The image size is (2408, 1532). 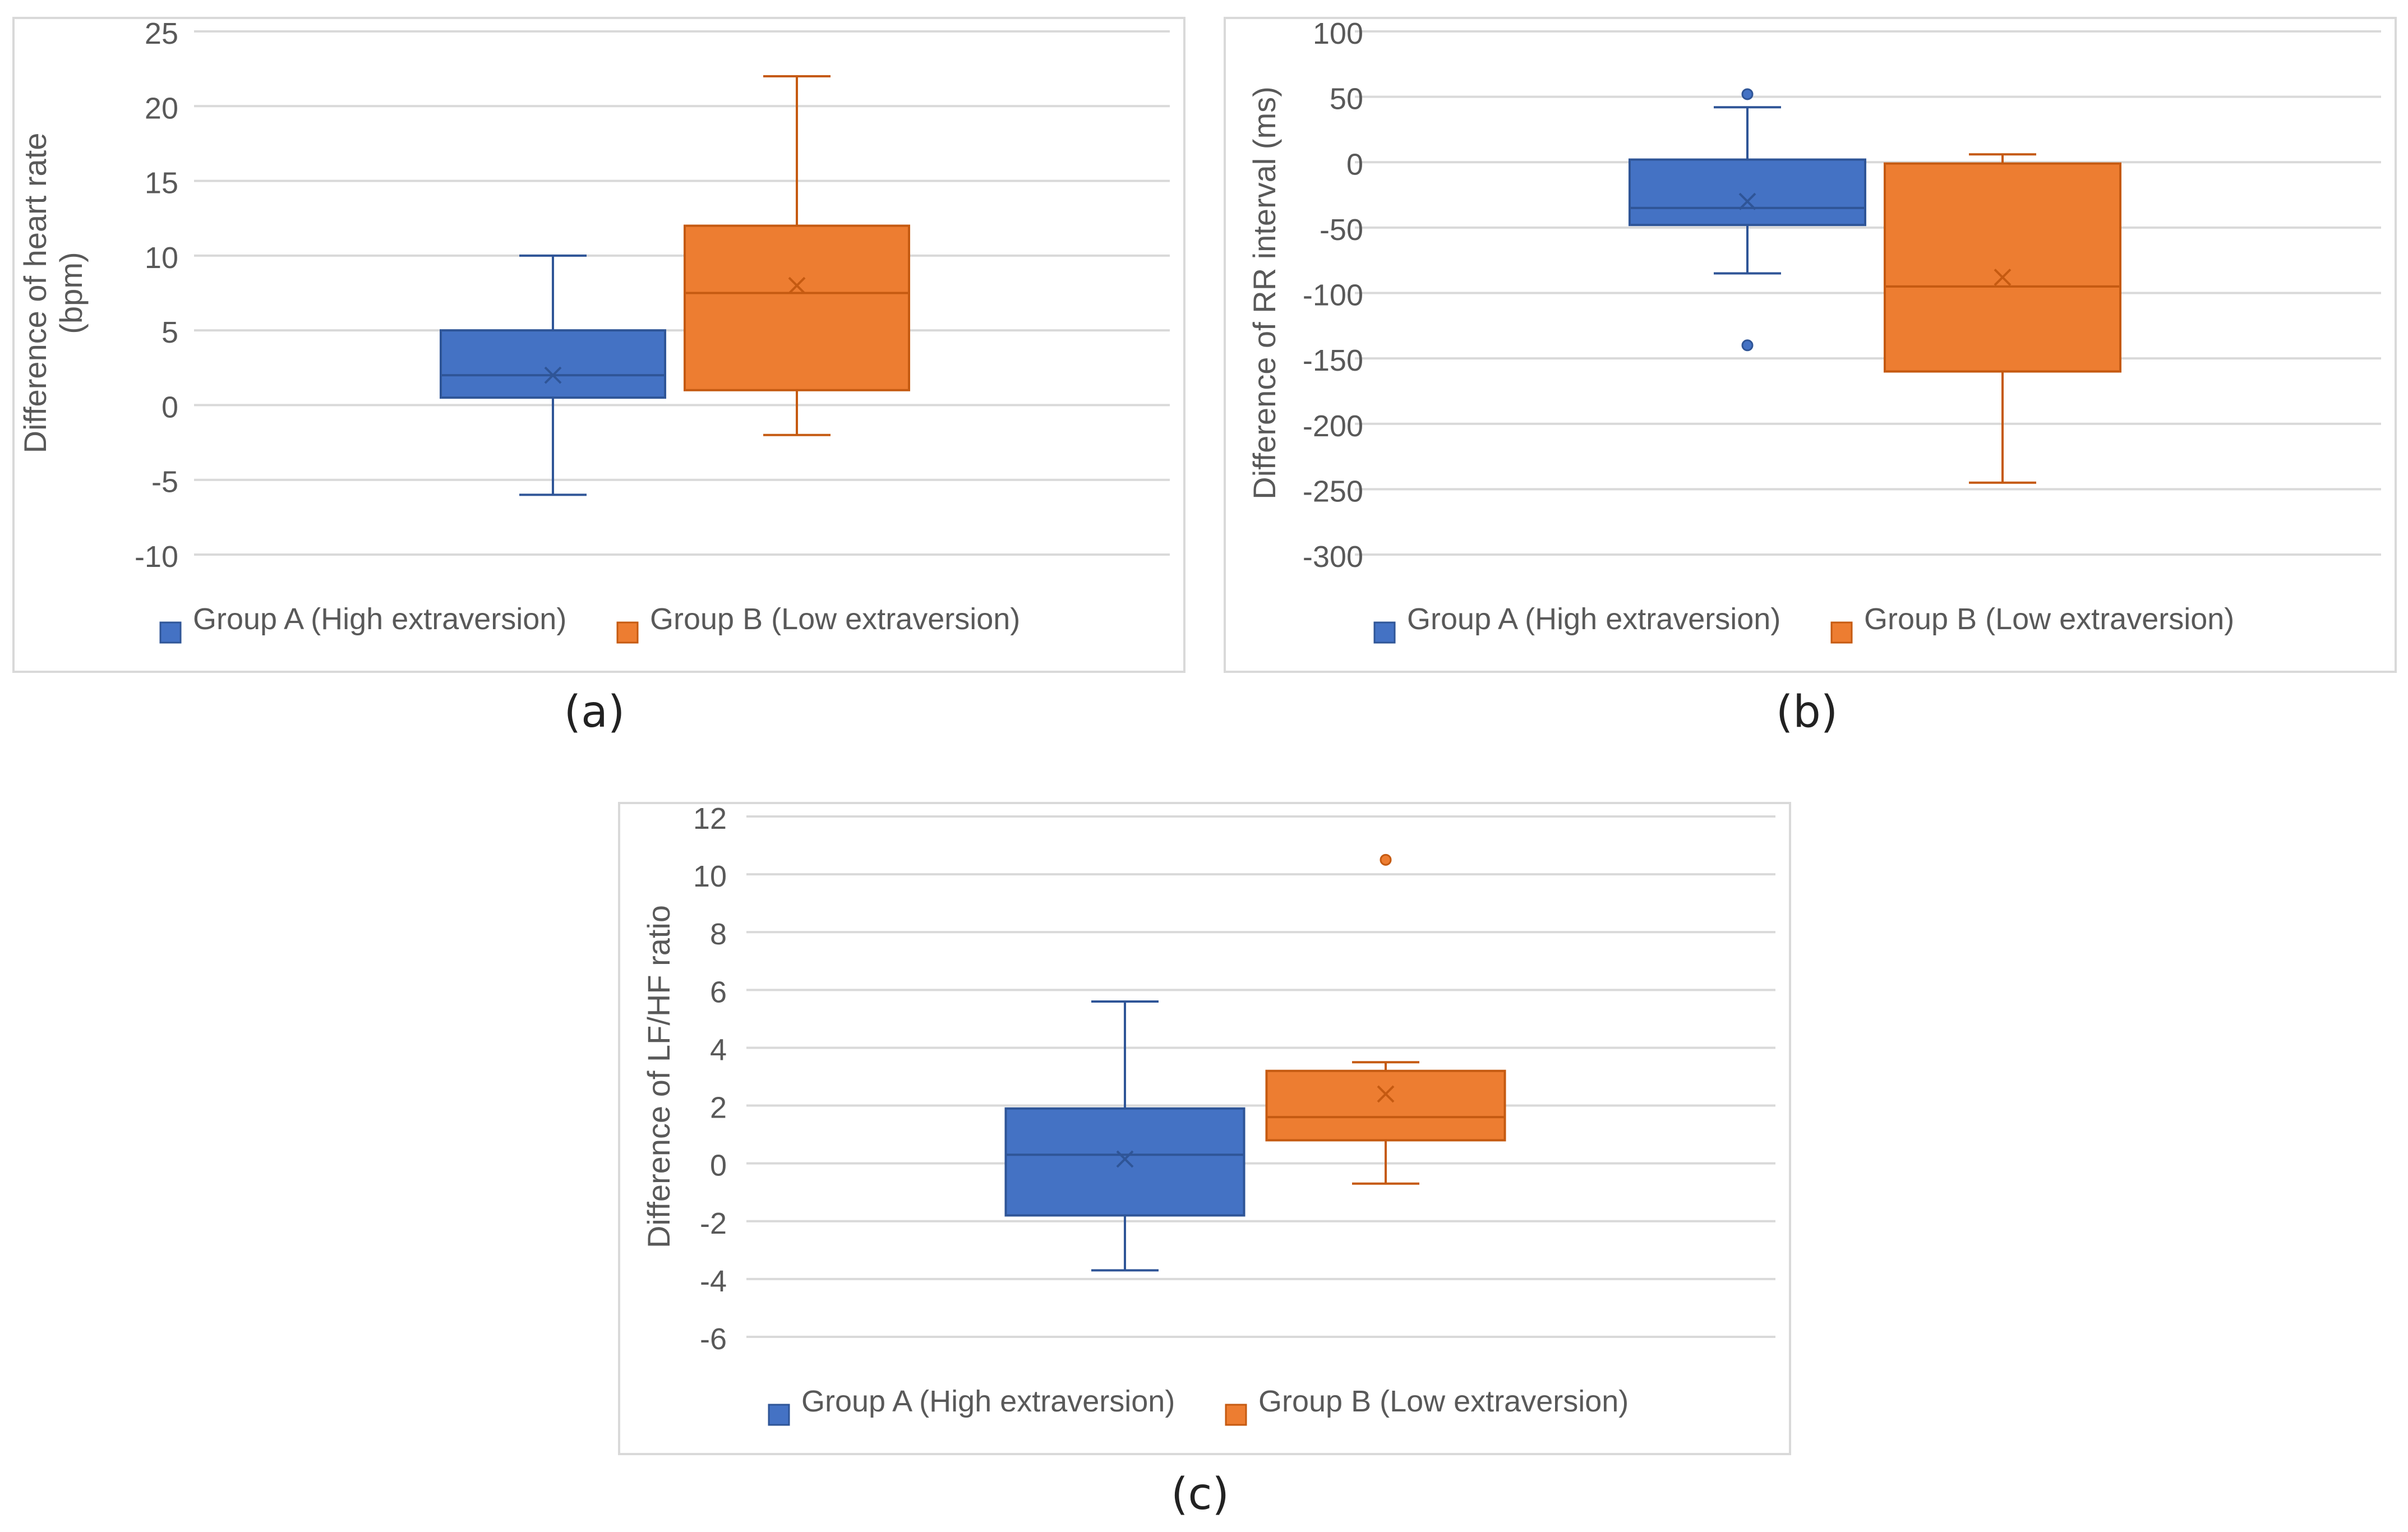 I want to click on y-tick-label: -6, so click(x=713, y=1339).